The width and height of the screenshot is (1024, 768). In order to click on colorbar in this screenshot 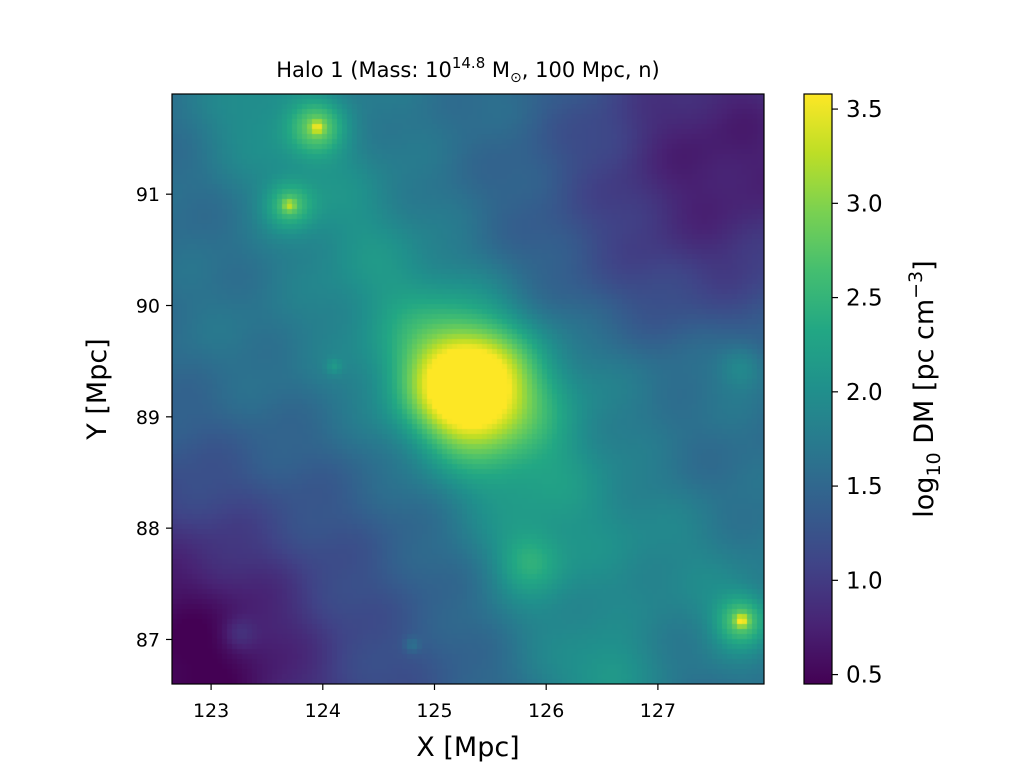, I will do `click(818, 389)`.